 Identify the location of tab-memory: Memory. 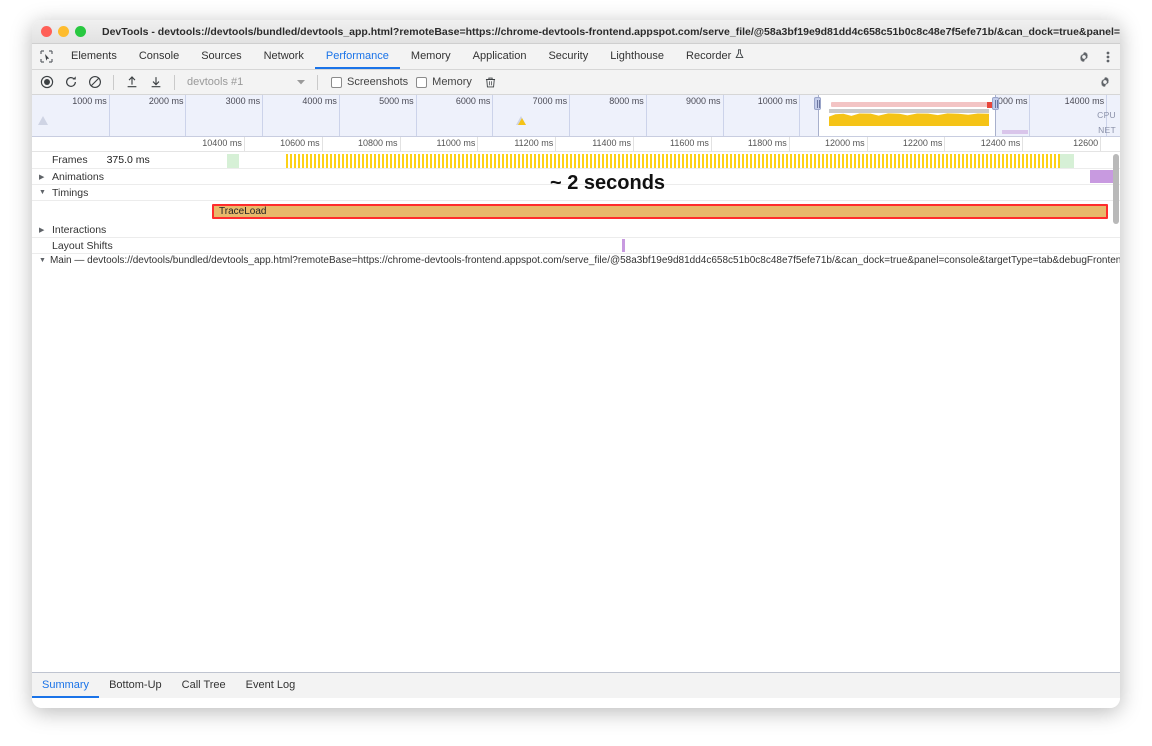
(430, 55).